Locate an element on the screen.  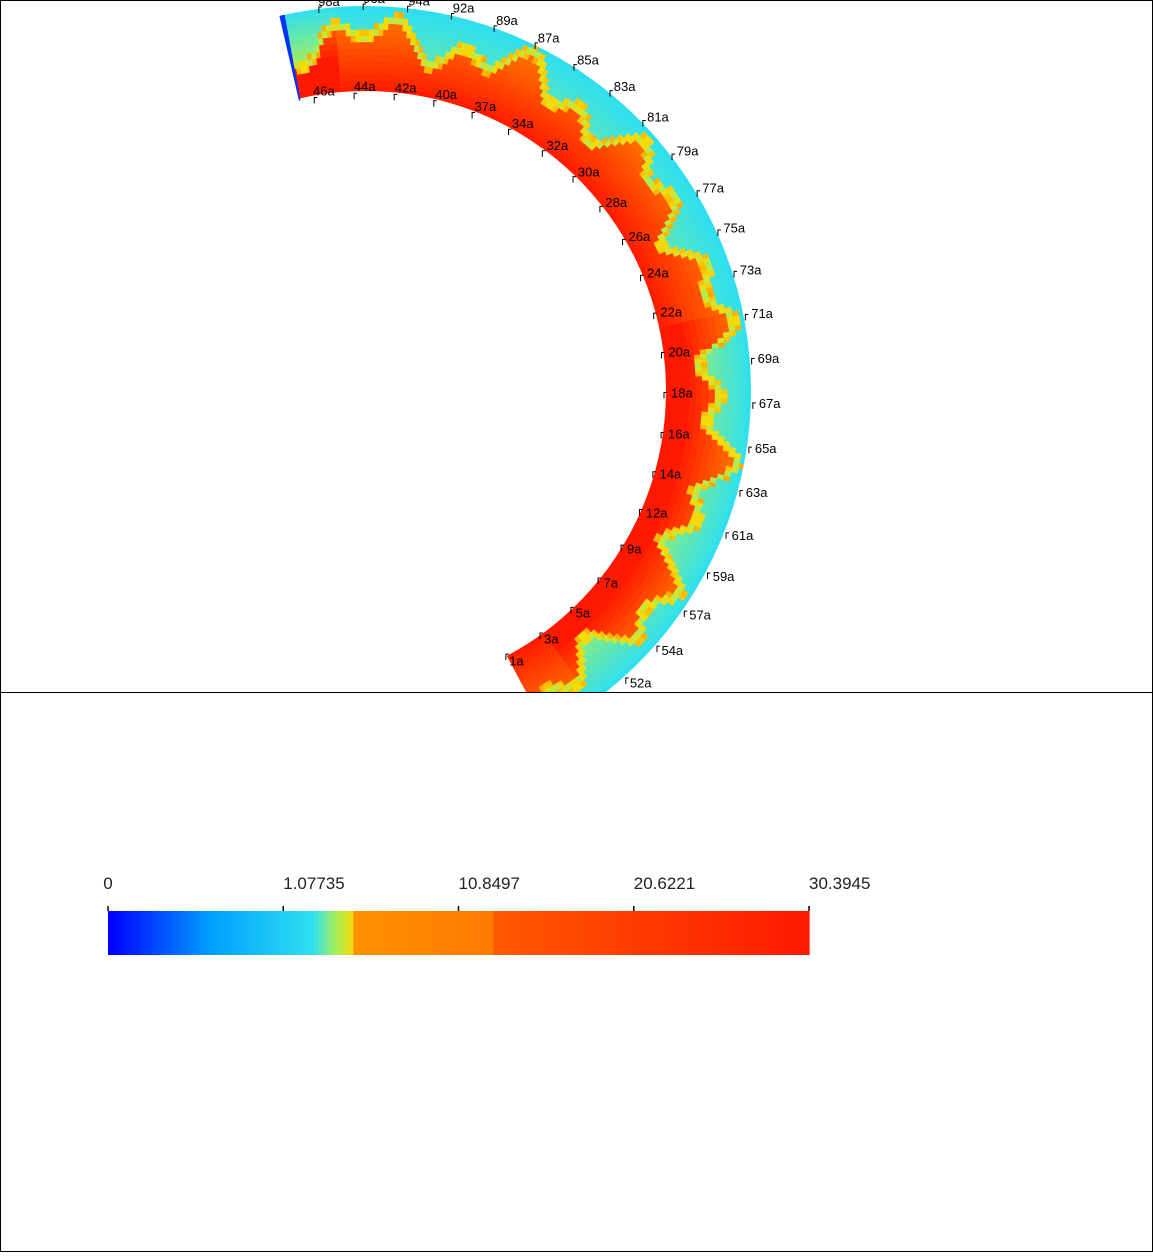
node-label: 75a is located at coordinates (734, 228).